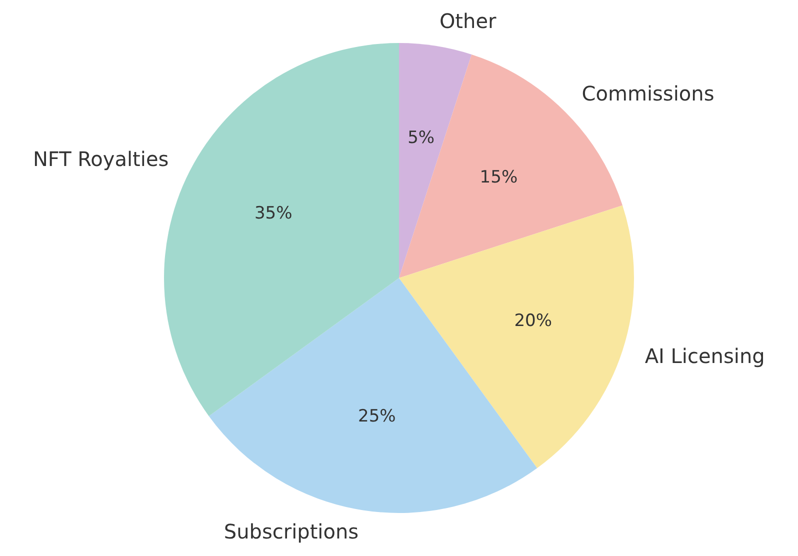 The image size is (798, 556). What do you see at coordinates (377, 416) in the screenshot?
I see `data-label: 25%` at bounding box center [377, 416].